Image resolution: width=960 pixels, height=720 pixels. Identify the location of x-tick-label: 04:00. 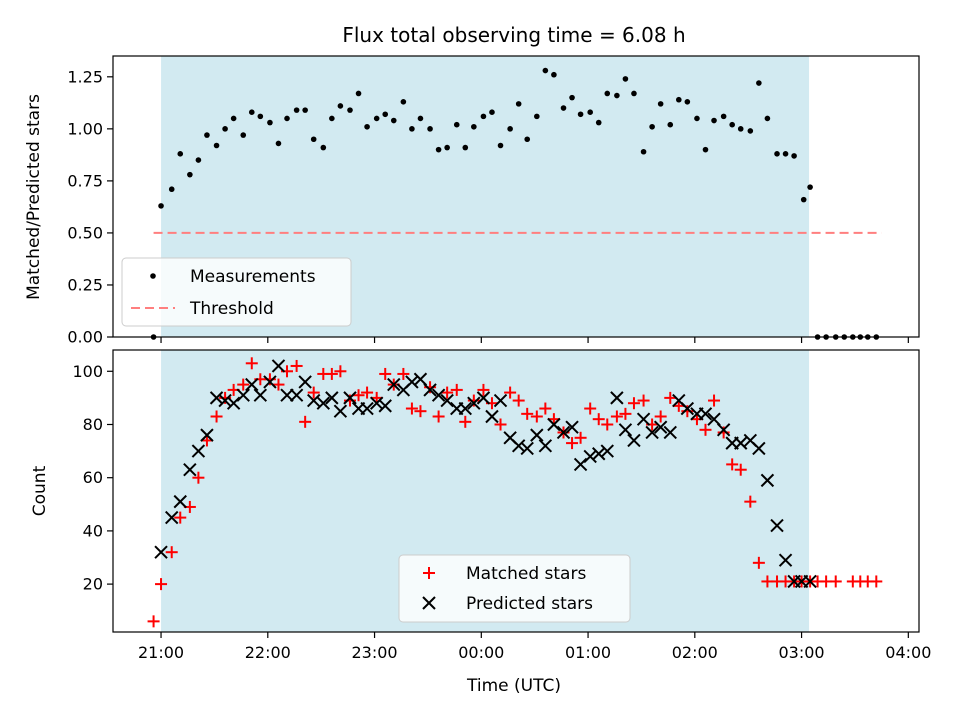
(908, 652).